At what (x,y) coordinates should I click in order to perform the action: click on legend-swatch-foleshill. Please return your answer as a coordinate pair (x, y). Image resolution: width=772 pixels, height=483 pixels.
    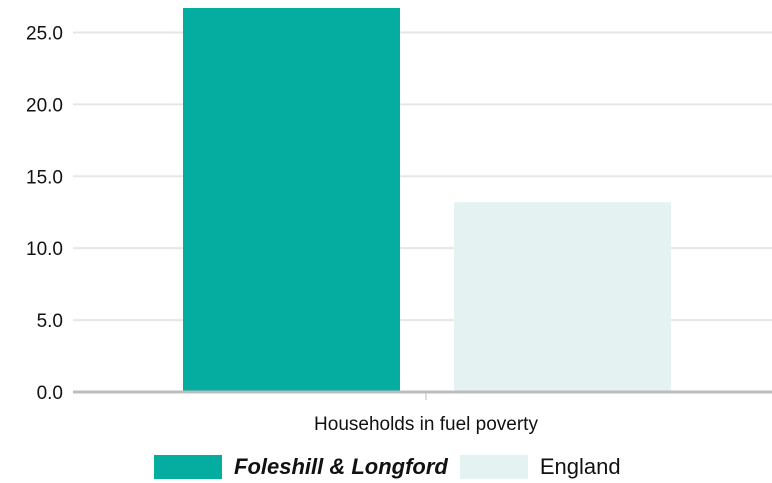
    Looking at the image, I should click on (188, 467).